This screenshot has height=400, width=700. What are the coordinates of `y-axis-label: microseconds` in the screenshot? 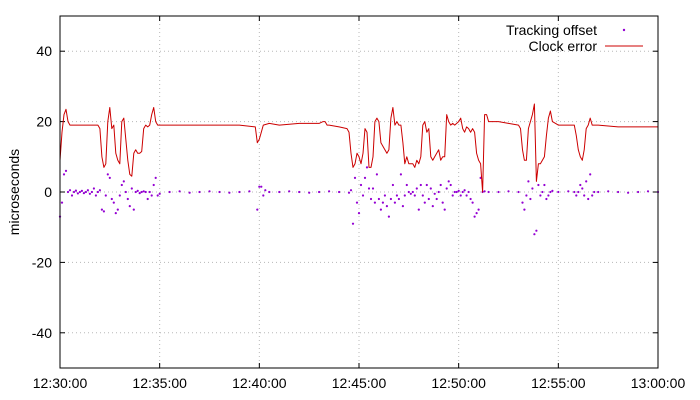 It's located at (14, 192).